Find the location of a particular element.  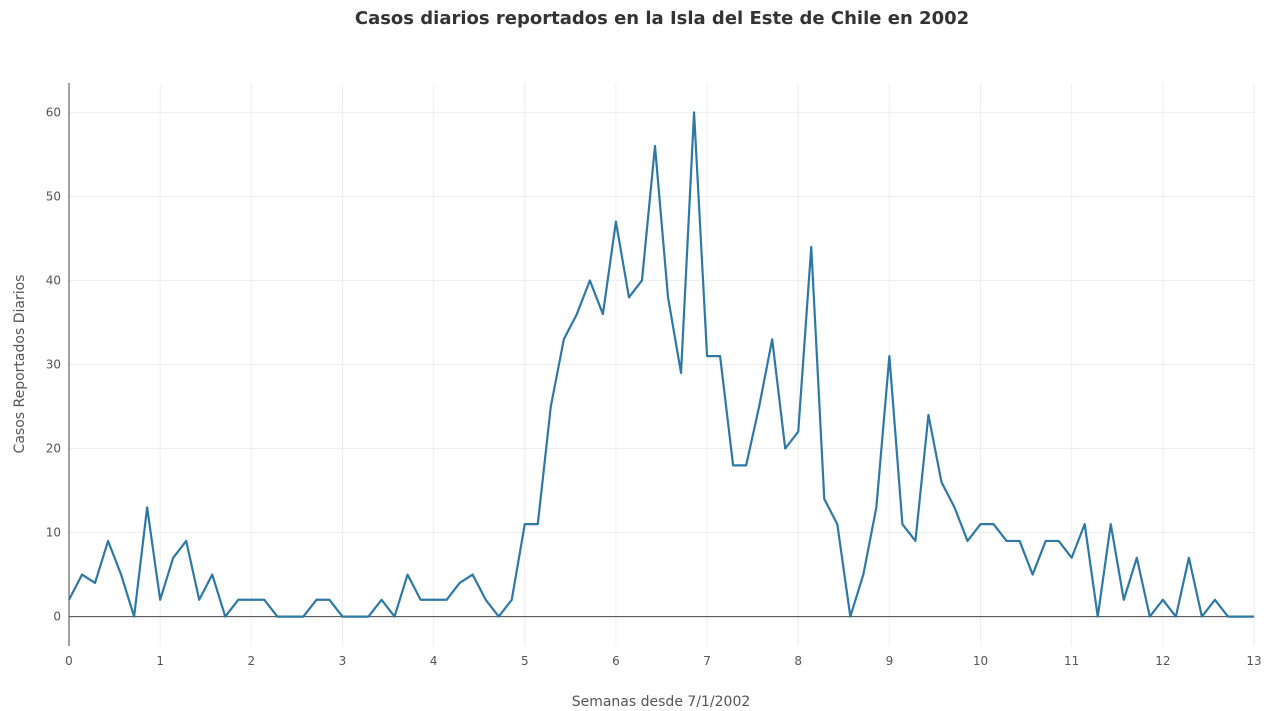

x-tick-label: 3 is located at coordinates (343, 661).